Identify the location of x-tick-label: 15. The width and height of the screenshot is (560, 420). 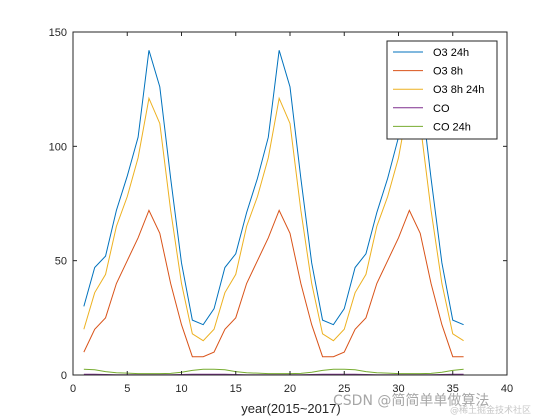
(236, 389).